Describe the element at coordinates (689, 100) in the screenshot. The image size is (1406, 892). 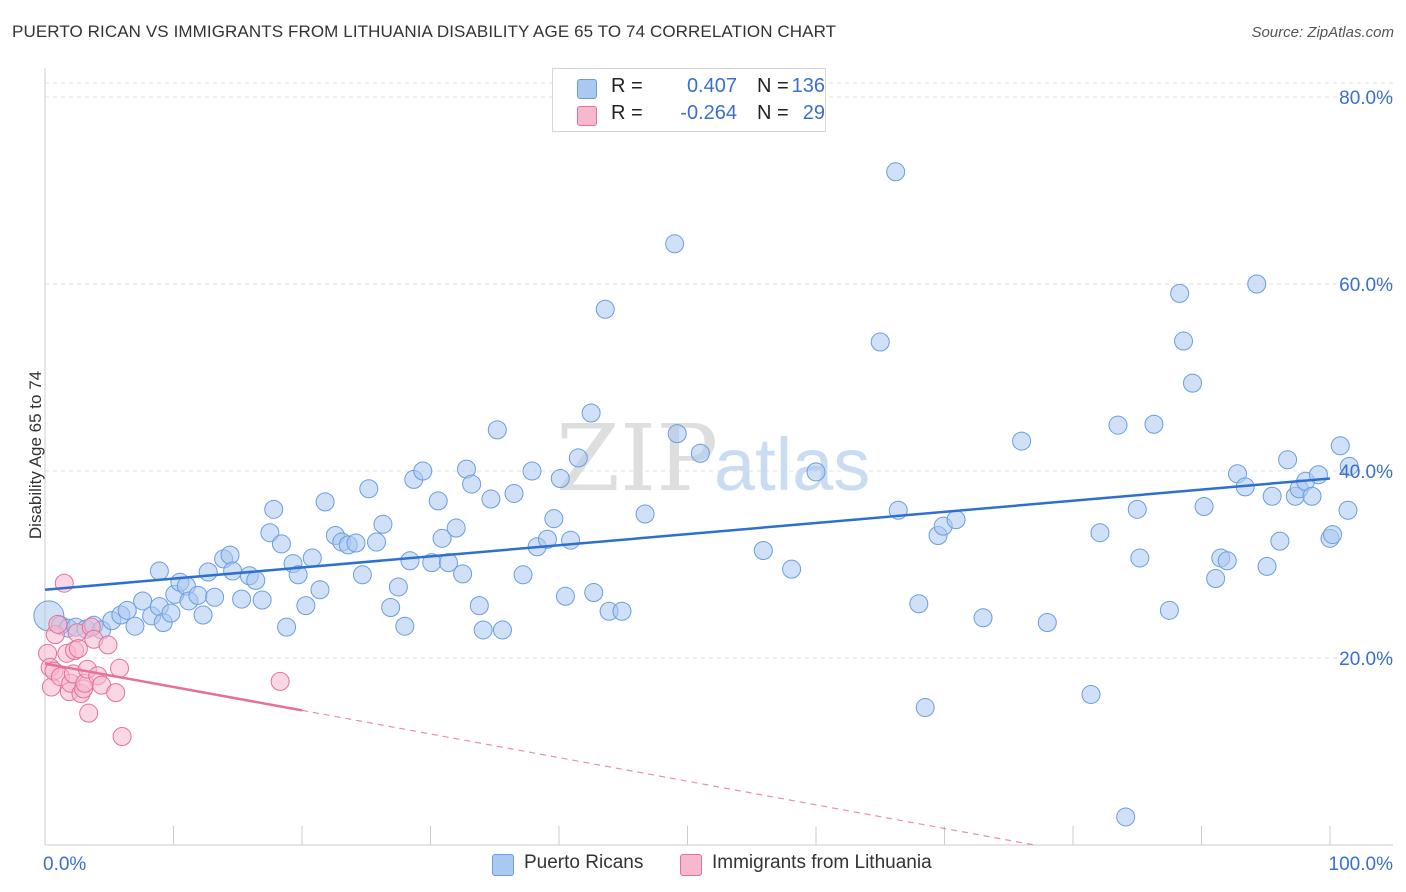
I see `correlation-legend: R = 0.407 N = 136 R = -0.264 N = 29` at that location.